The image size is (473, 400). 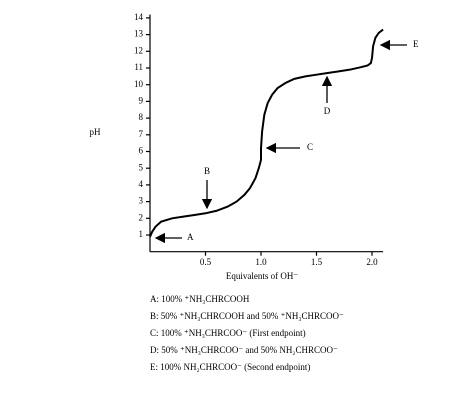 What do you see at coordinates (416, 44) in the screenshot?
I see `annotation-label: E` at bounding box center [416, 44].